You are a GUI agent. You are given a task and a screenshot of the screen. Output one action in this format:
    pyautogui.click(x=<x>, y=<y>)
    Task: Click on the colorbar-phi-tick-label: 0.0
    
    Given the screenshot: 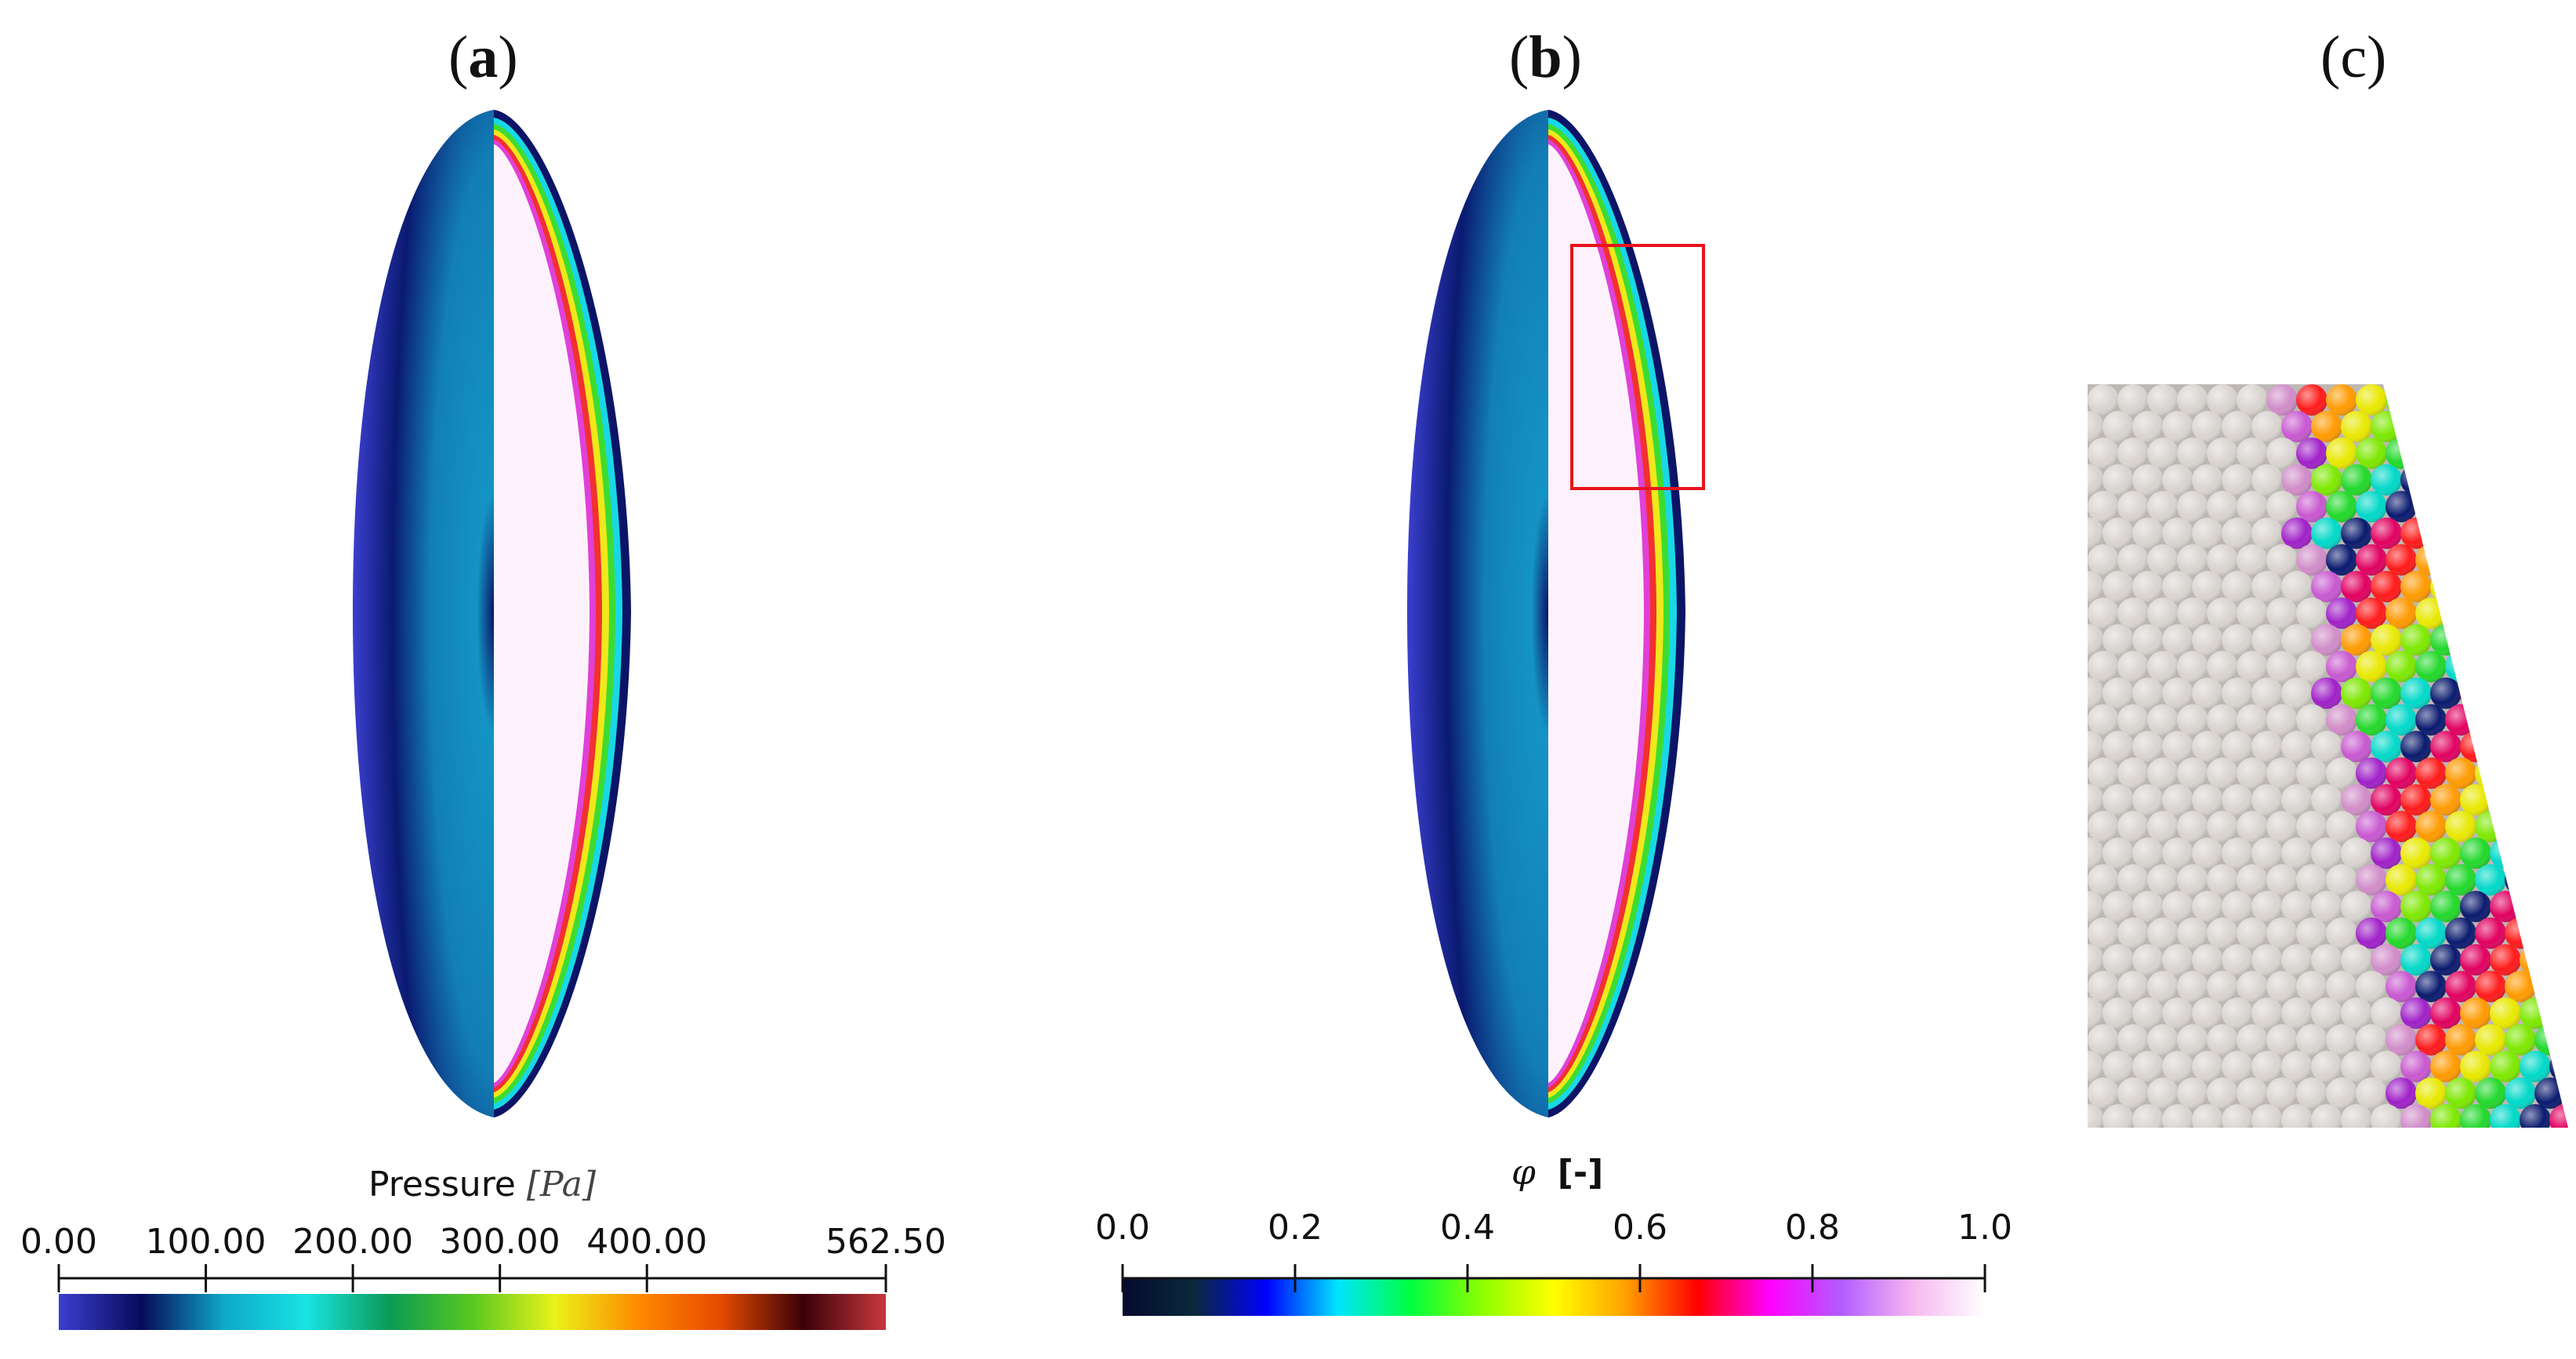 What is the action you would take?
    pyautogui.click(x=1122, y=1228)
    